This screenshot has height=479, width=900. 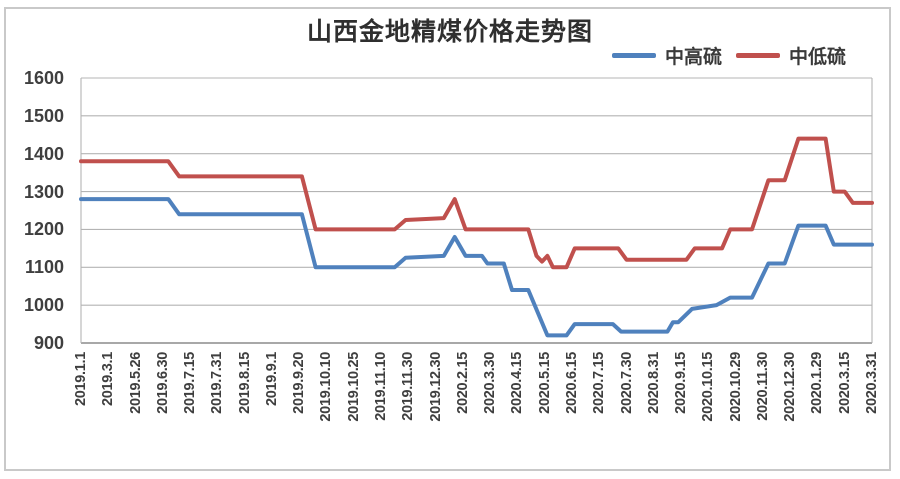 I want to click on chart-title: 山西金地精煤价格走势图, so click(x=449, y=31).